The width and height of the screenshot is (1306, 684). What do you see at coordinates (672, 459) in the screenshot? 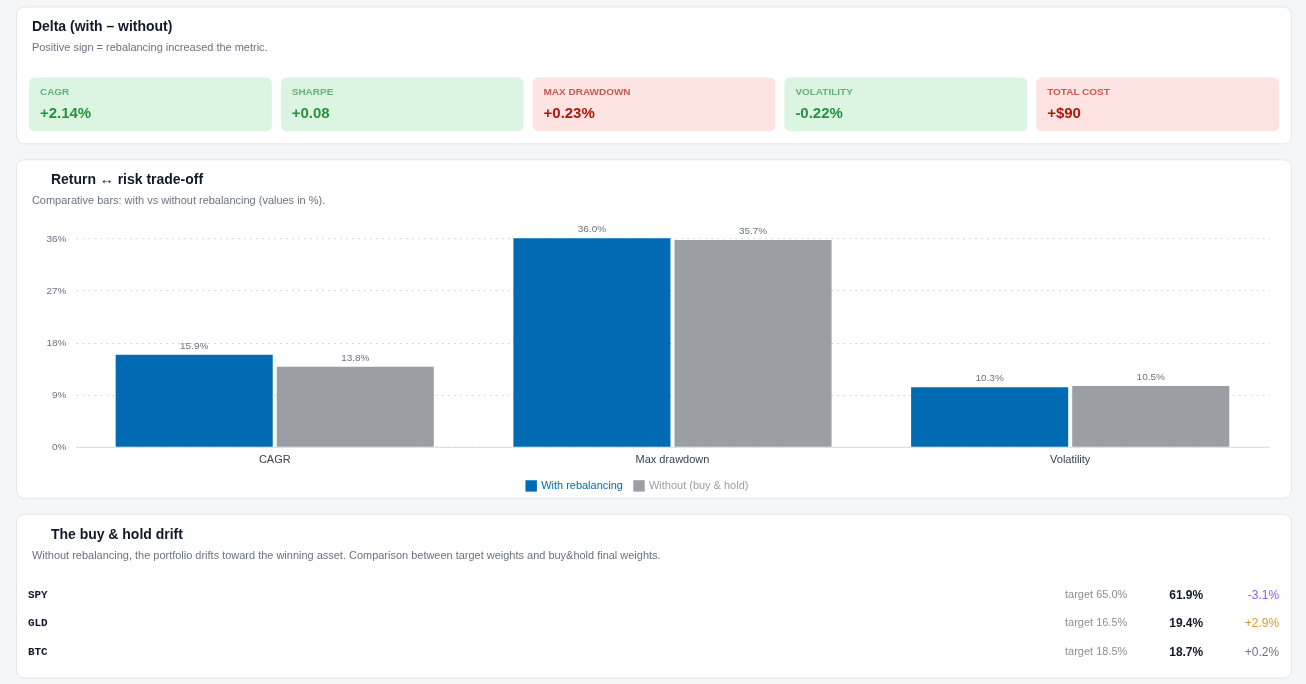
I see `x-tick-label: Max drawdown` at bounding box center [672, 459].